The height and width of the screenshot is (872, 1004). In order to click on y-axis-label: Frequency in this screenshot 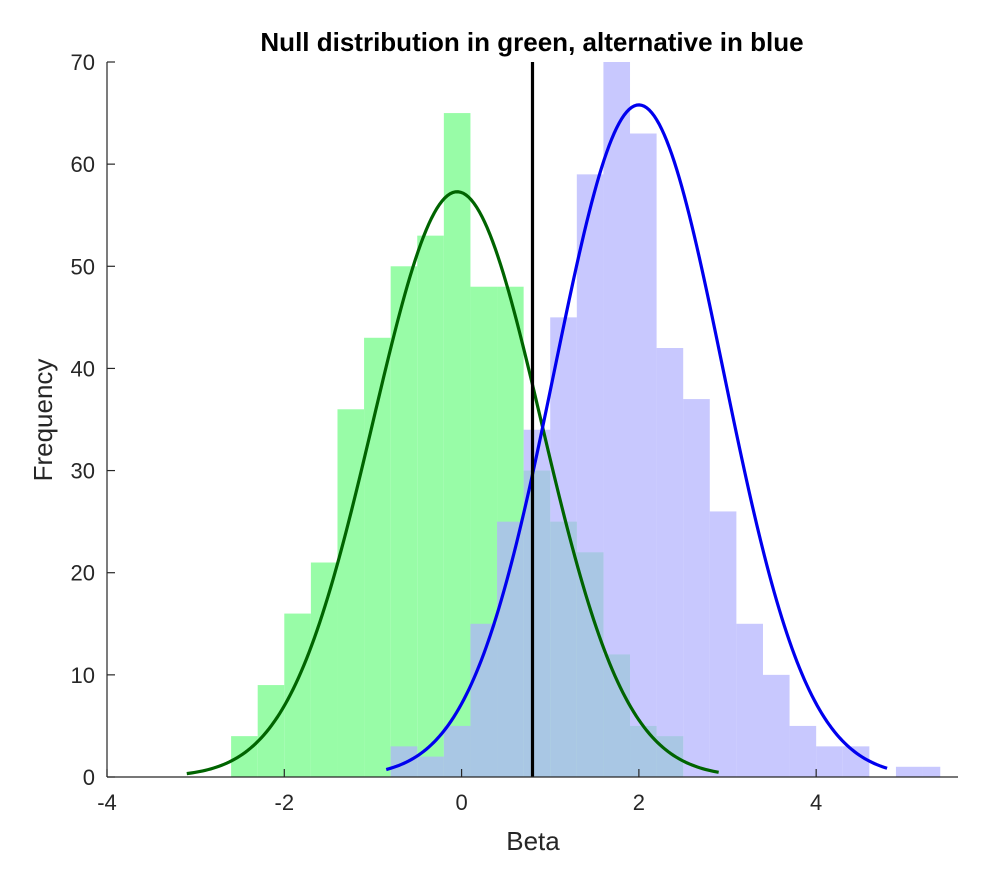, I will do `click(43, 420)`.